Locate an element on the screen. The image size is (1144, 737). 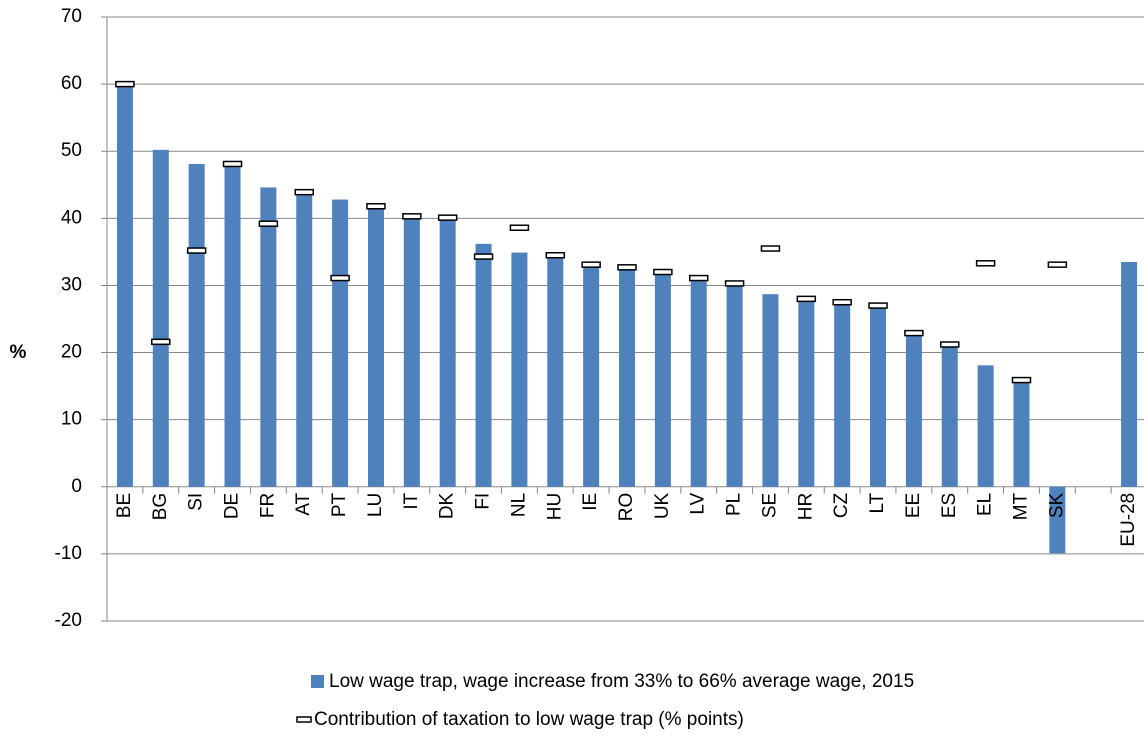
x-tick-label: MT is located at coordinates (1020, 506).